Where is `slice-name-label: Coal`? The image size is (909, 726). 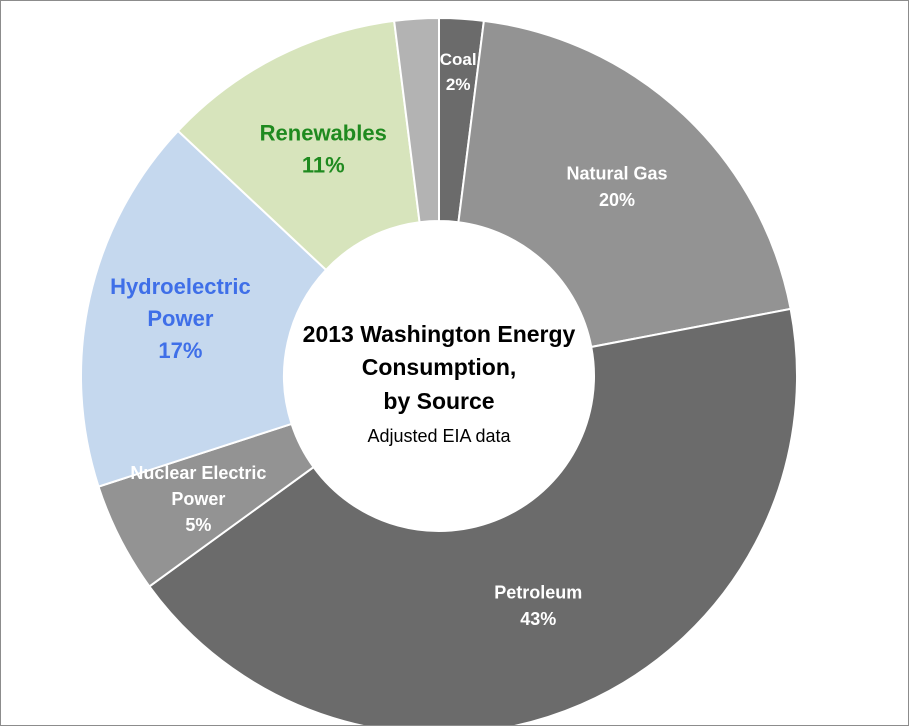
slice-name-label: Coal is located at coordinates (458, 59).